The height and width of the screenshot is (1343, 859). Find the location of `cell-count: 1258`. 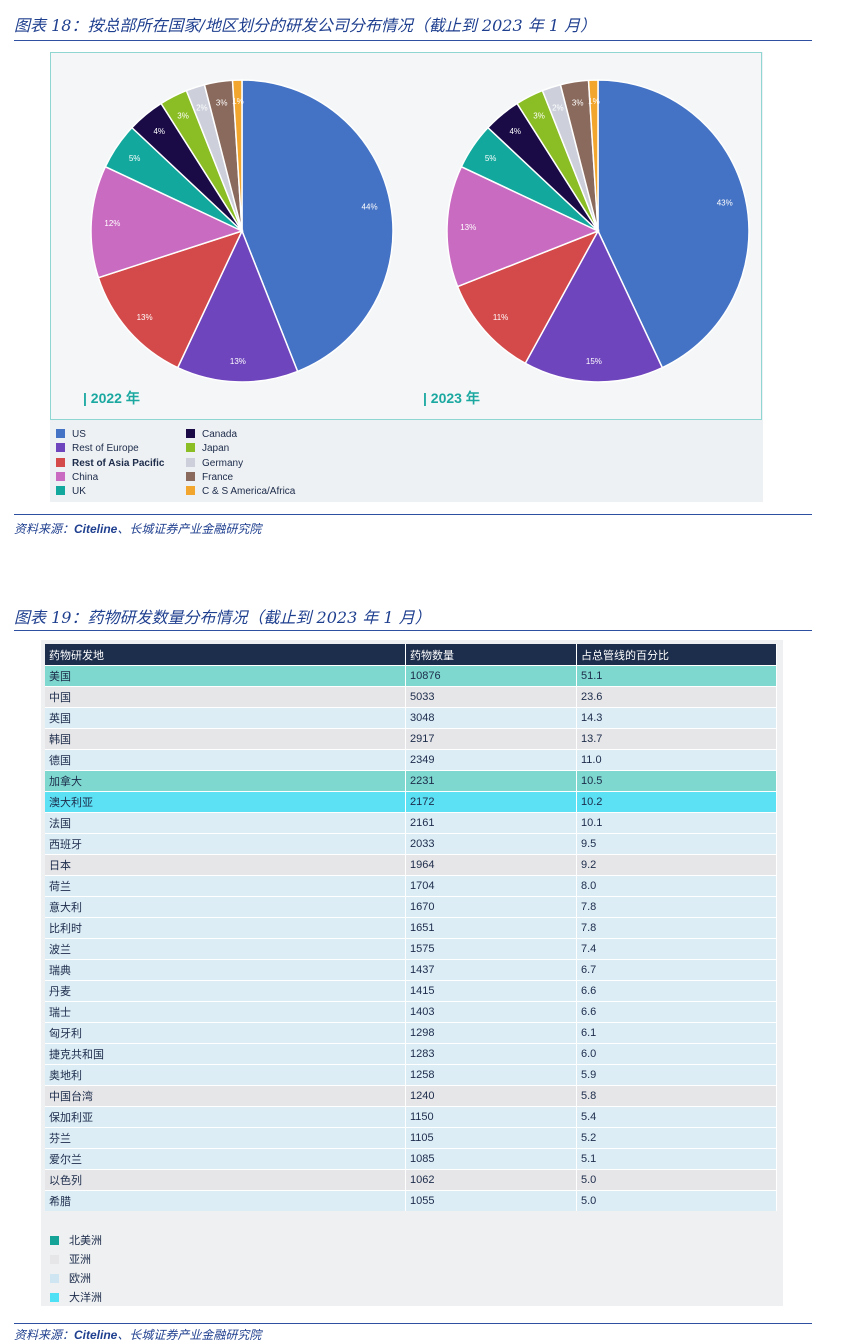

cell-count: 1258 is located at coordinates (491, 1075).